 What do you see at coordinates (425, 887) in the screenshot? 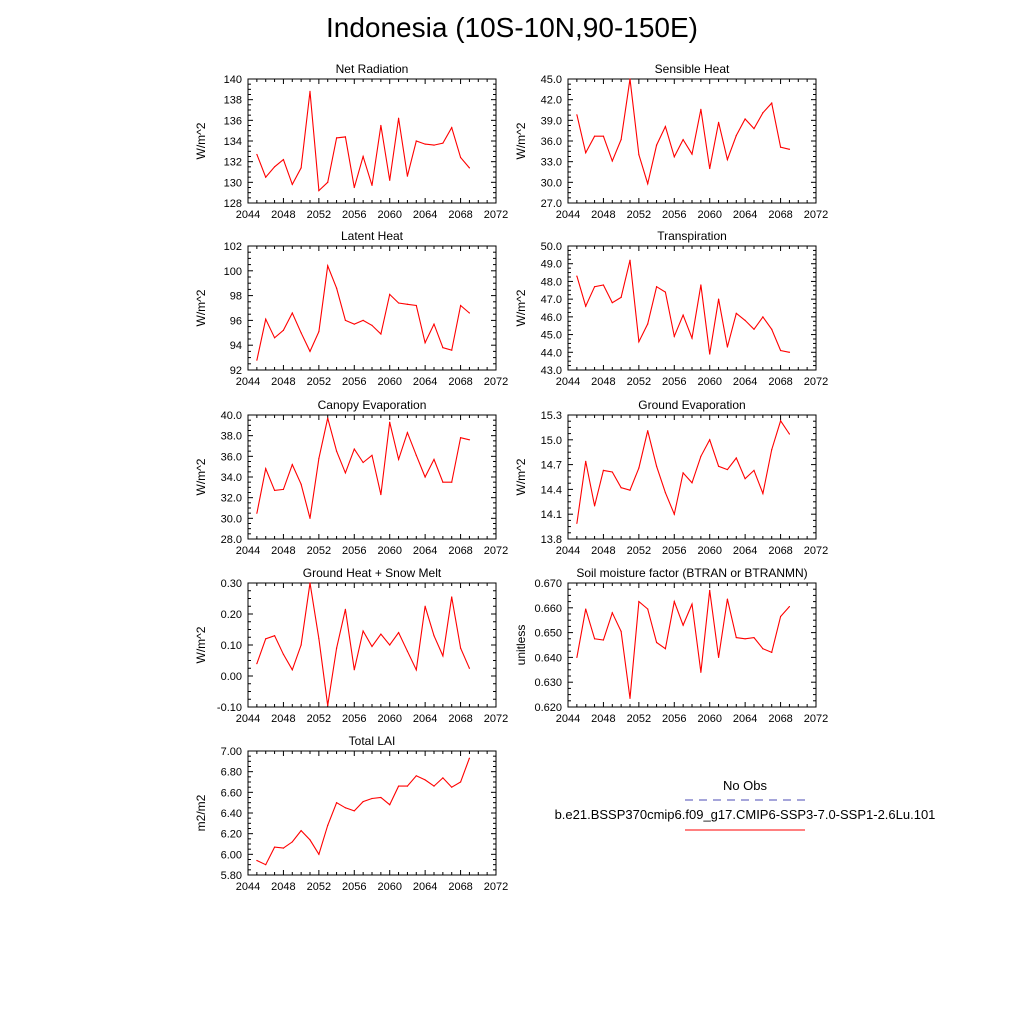
I see `panel-9-x-tick-label: 2064` at bounding box center [425, 887].